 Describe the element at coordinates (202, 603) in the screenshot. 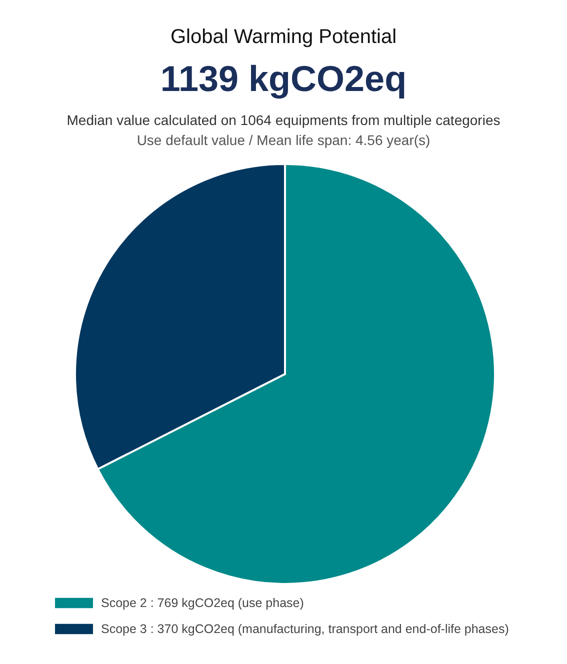

I see `legend-label: Scope 2 : 769 kgCO2eq (use phase)` at that location.